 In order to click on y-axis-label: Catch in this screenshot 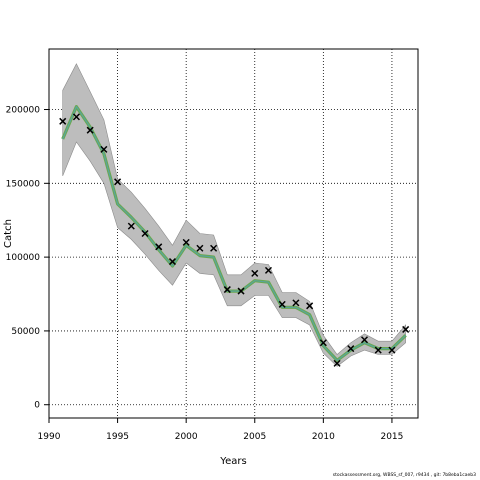, I will do `click(8, 233)`.